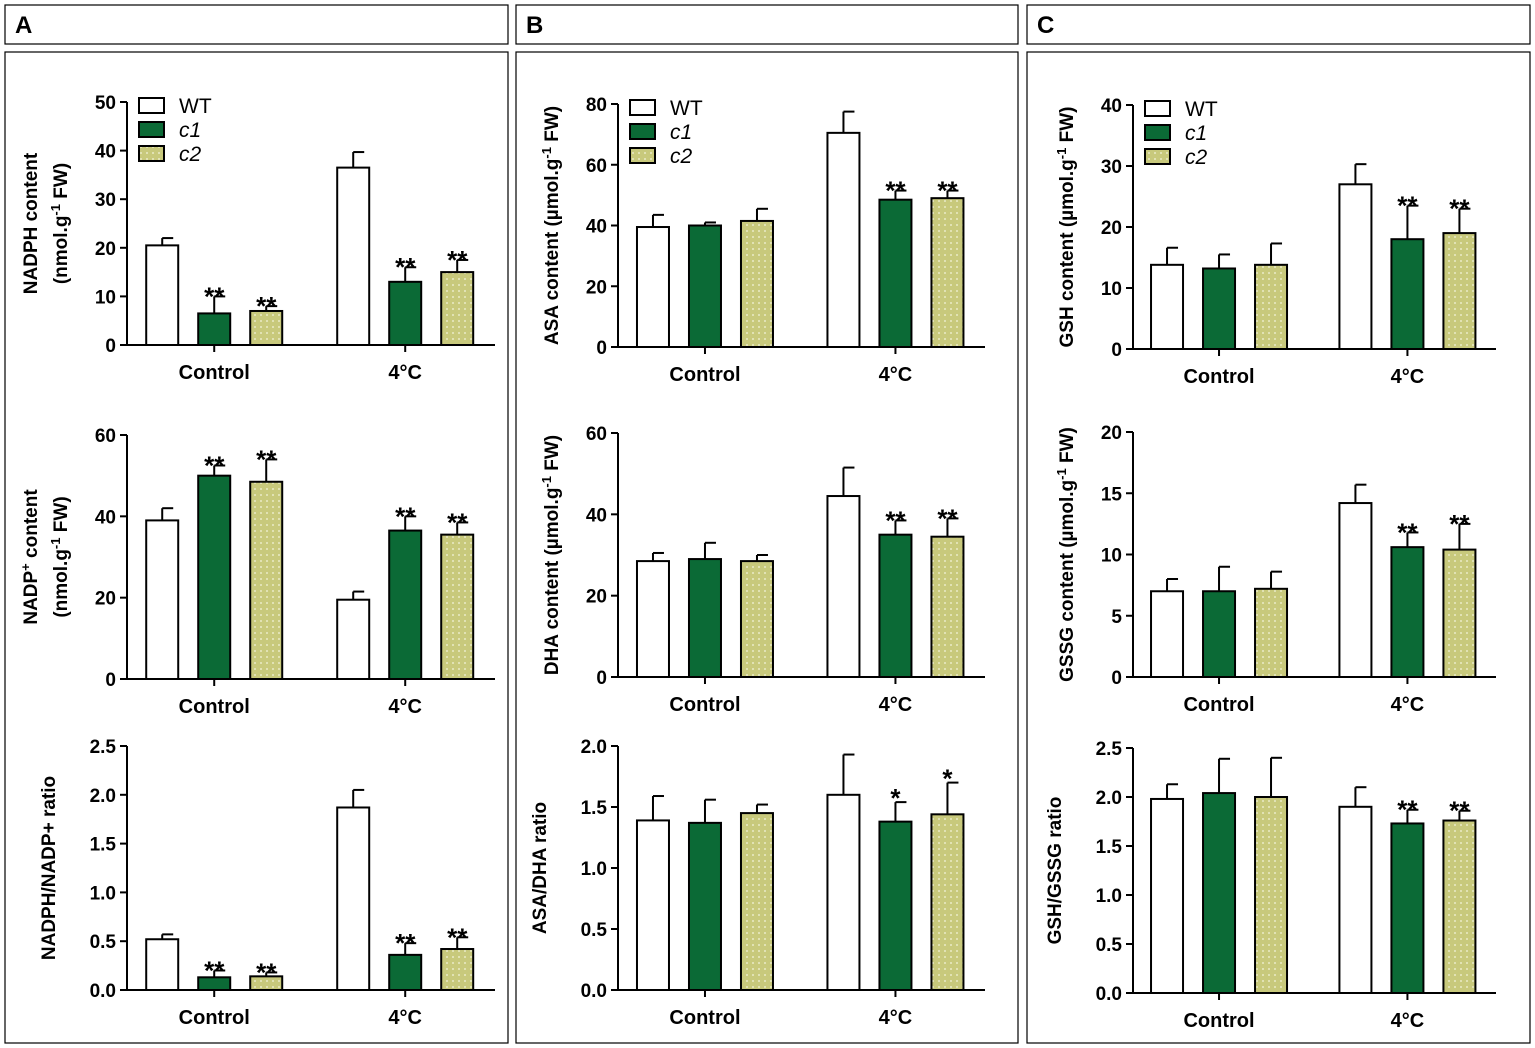  Describe the element at coordinates (25, 567) in the screenshot. I see `y-axis-label-part: +` at that location.